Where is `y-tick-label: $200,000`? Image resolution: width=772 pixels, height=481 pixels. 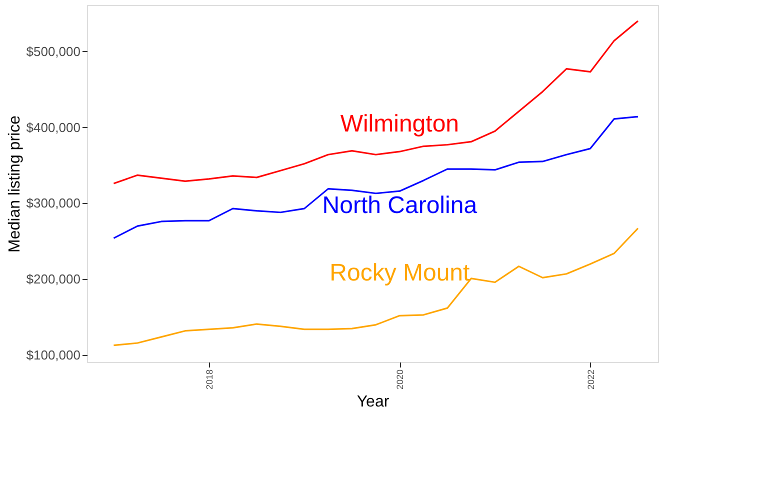 y-tick-label: $200,000 is located at coordinates (53, 279).